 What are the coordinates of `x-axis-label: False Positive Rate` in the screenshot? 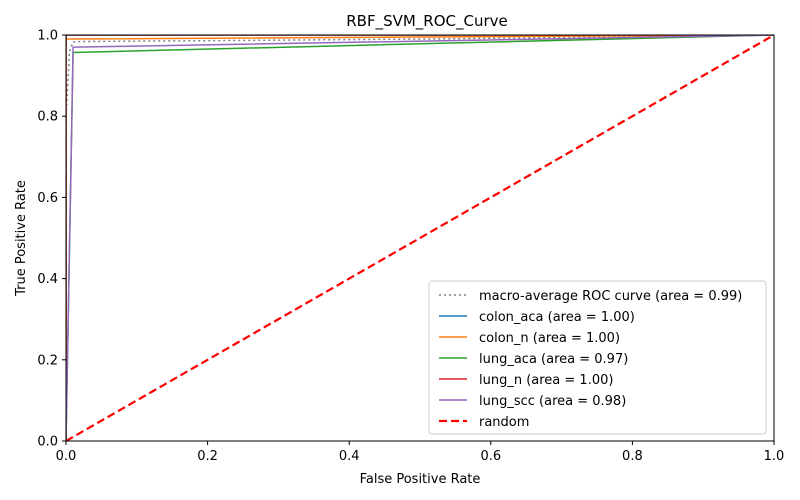 It's located at (420, 479).